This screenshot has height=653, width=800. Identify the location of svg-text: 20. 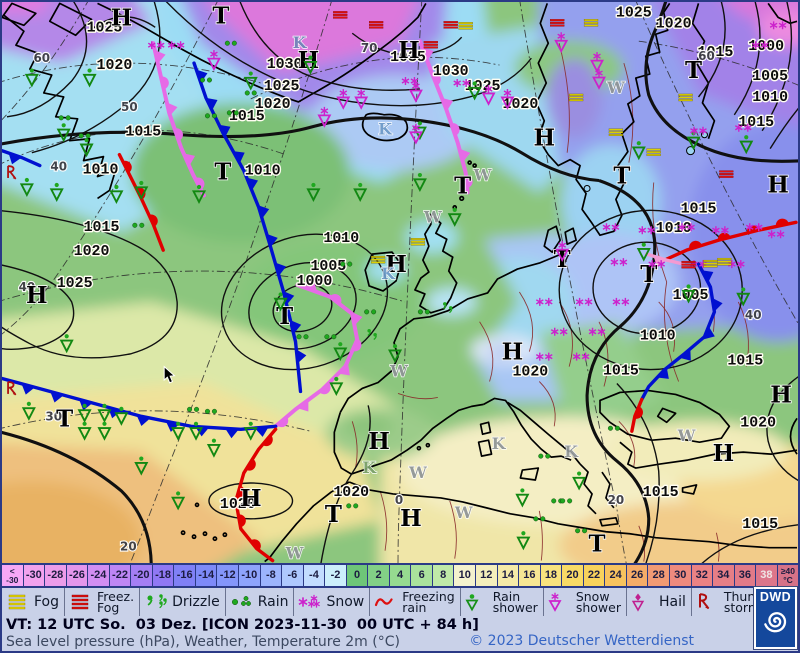
(616, 500).